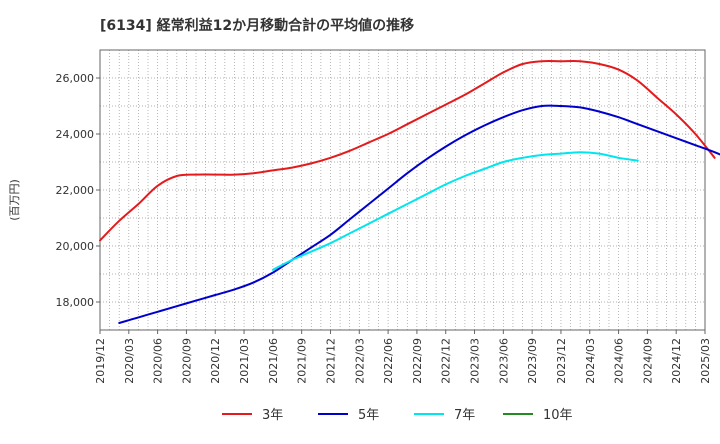 The width and height of the screenshot is (720, 444). I want to click on x-tick-label: 2021/12, so click(330, 361).